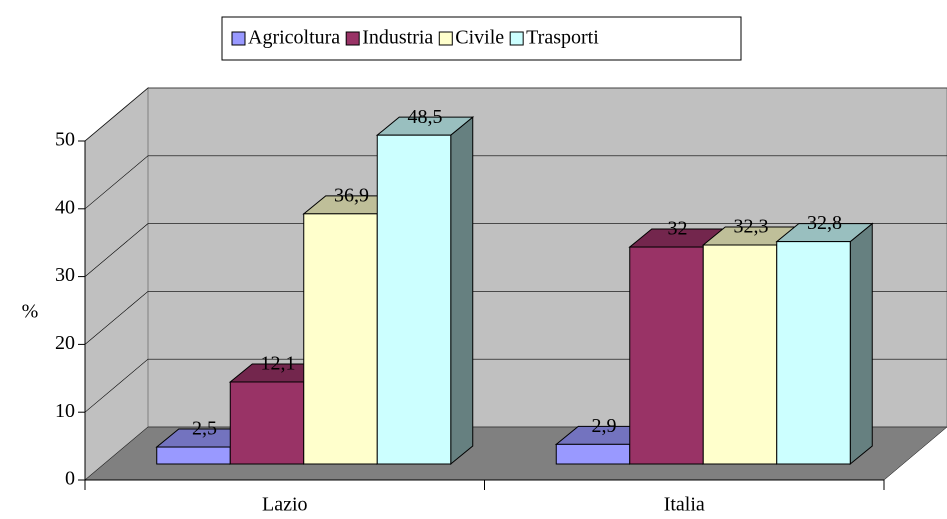 The width and height of the screenshot is (947, 519). What do you see at coordinates (116, 284) in the screenshot?
I see `side-wall` at bounding box center [116, 284].